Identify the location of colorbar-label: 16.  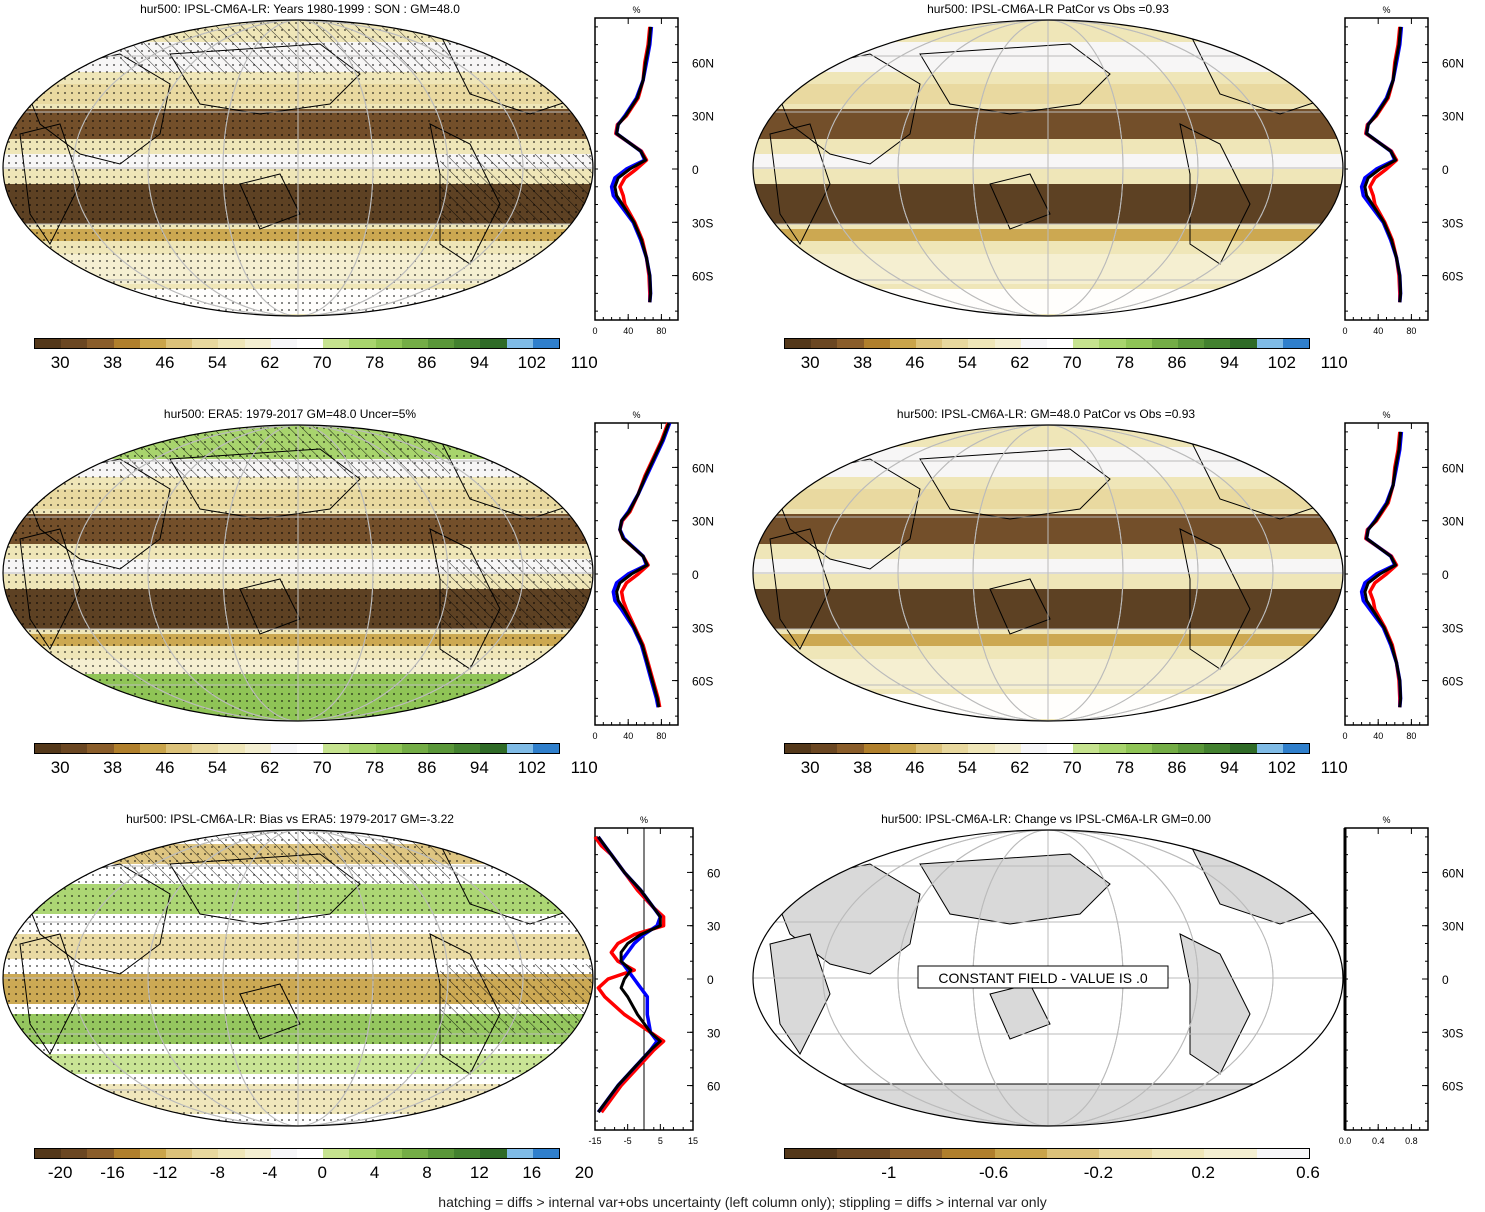
(532, 1172).